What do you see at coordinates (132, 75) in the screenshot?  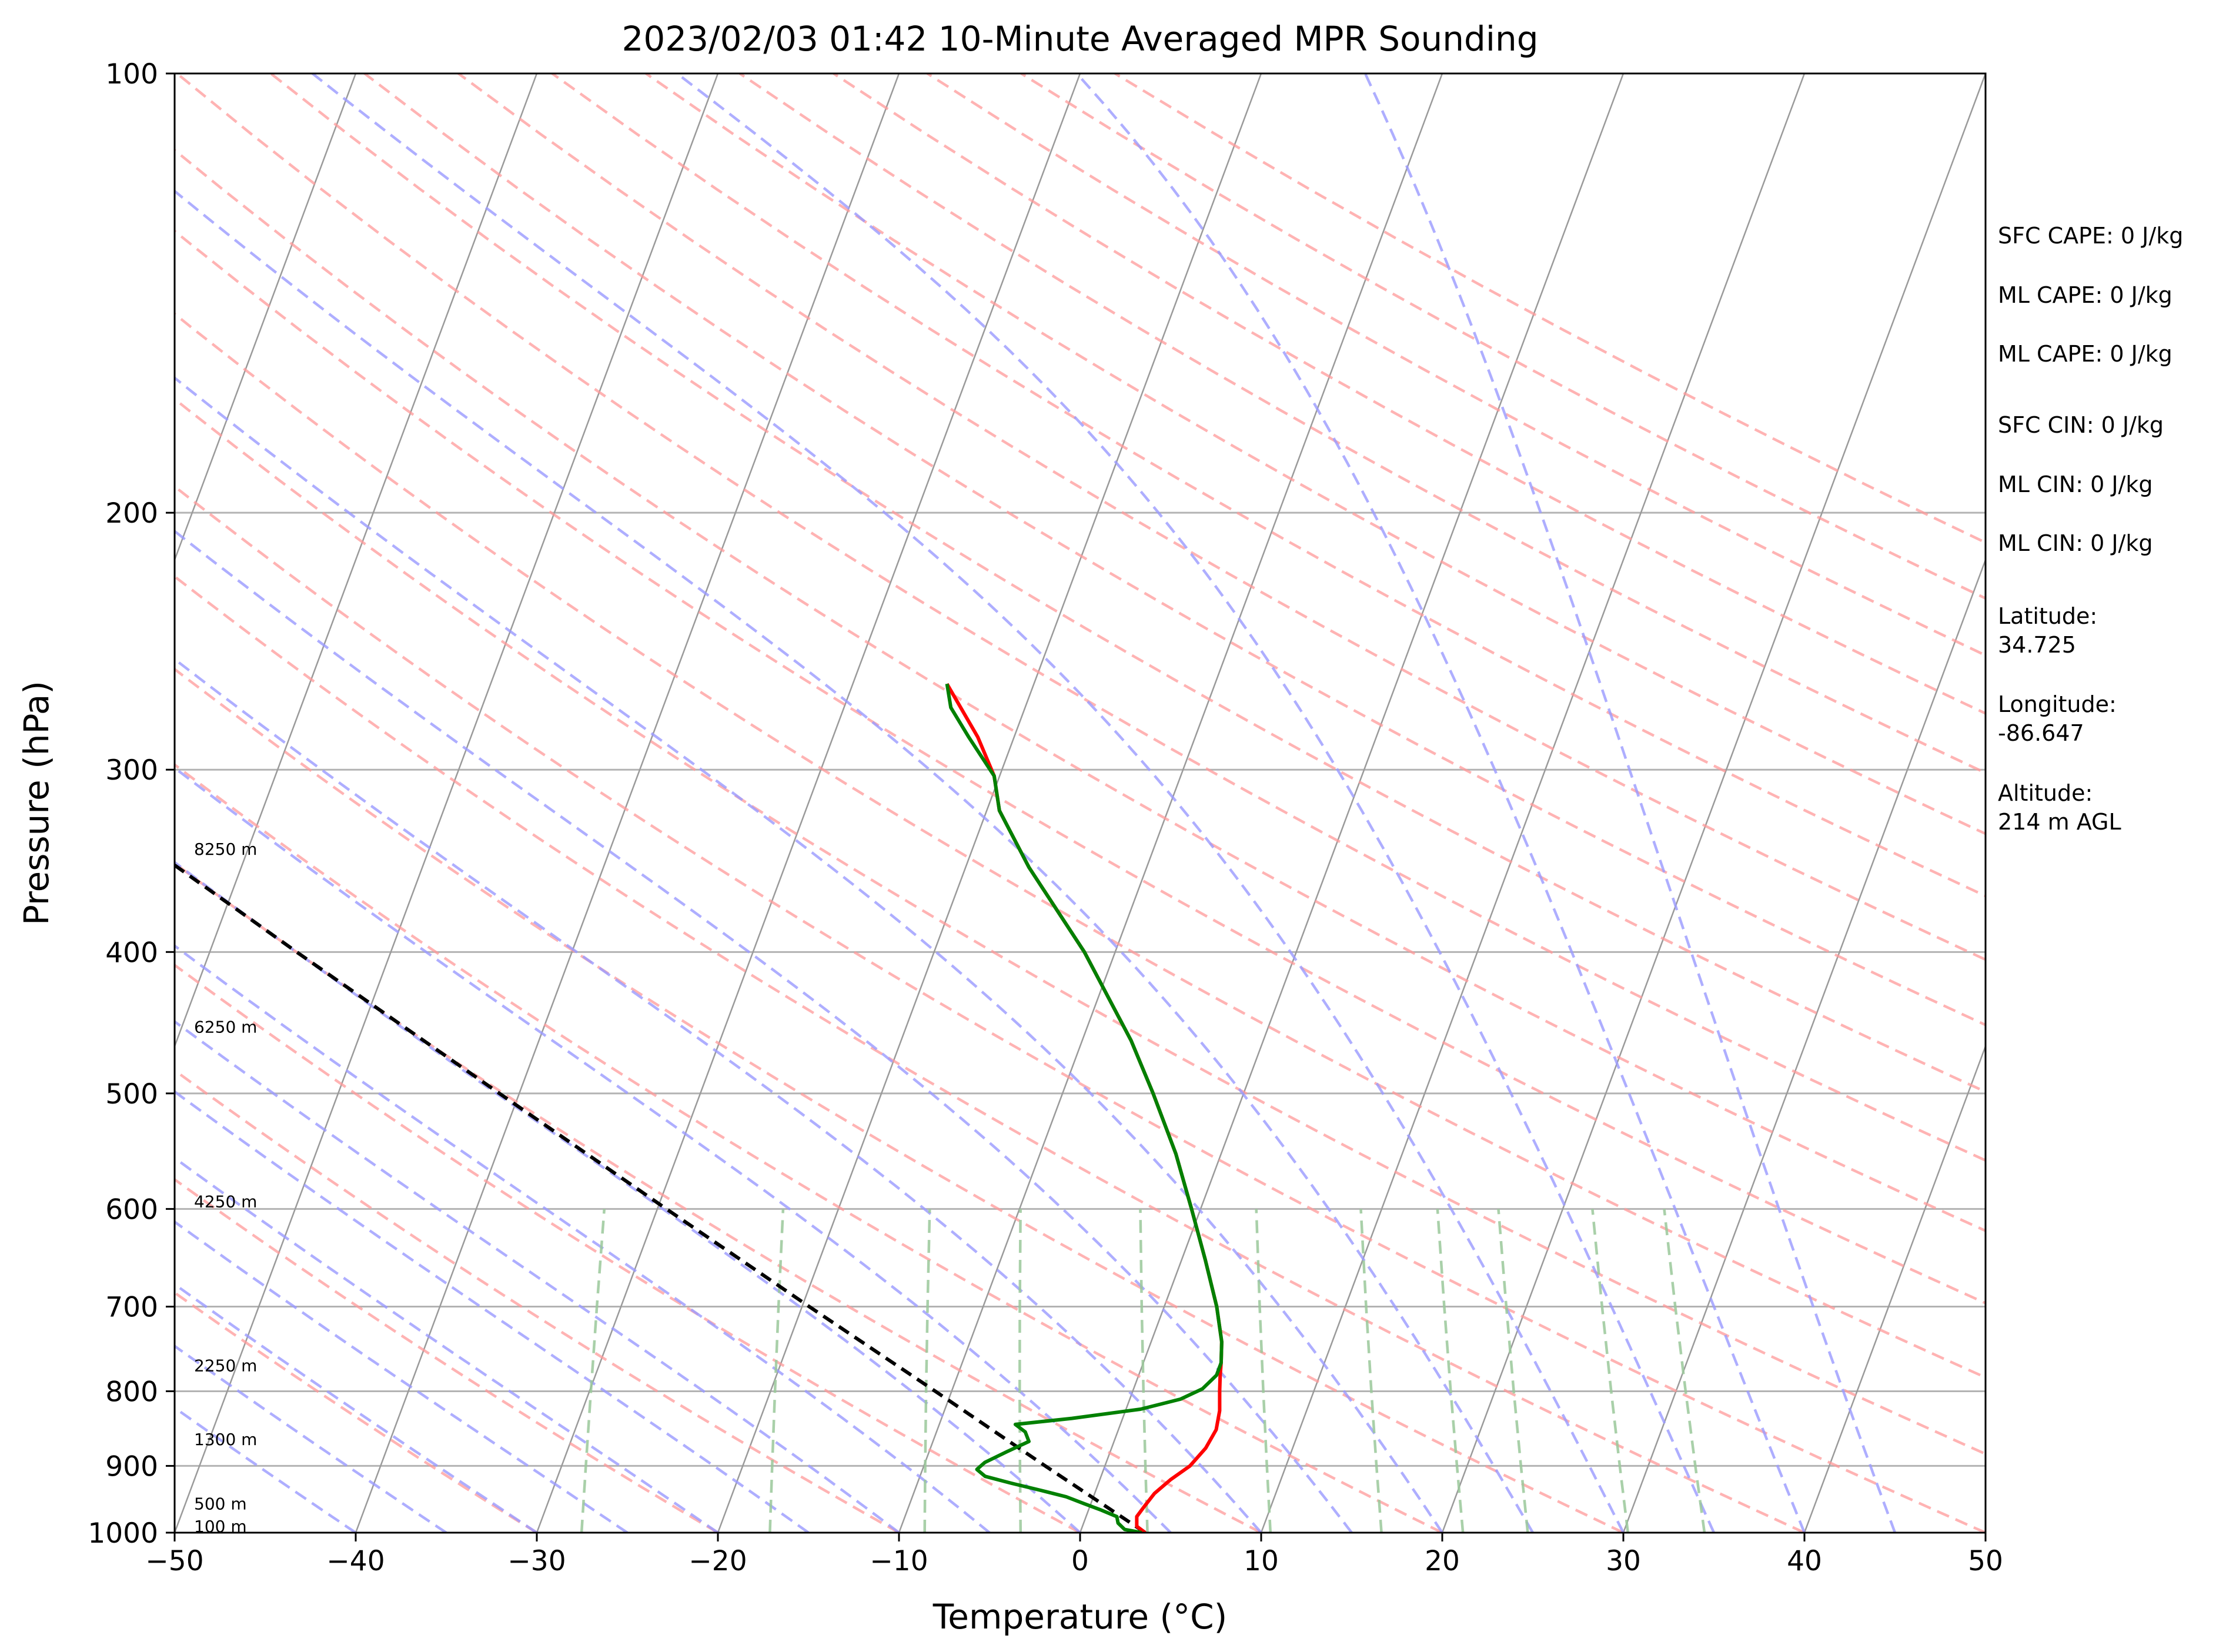 I see `y-tick-label: 100` at bounding box center [132, 75].